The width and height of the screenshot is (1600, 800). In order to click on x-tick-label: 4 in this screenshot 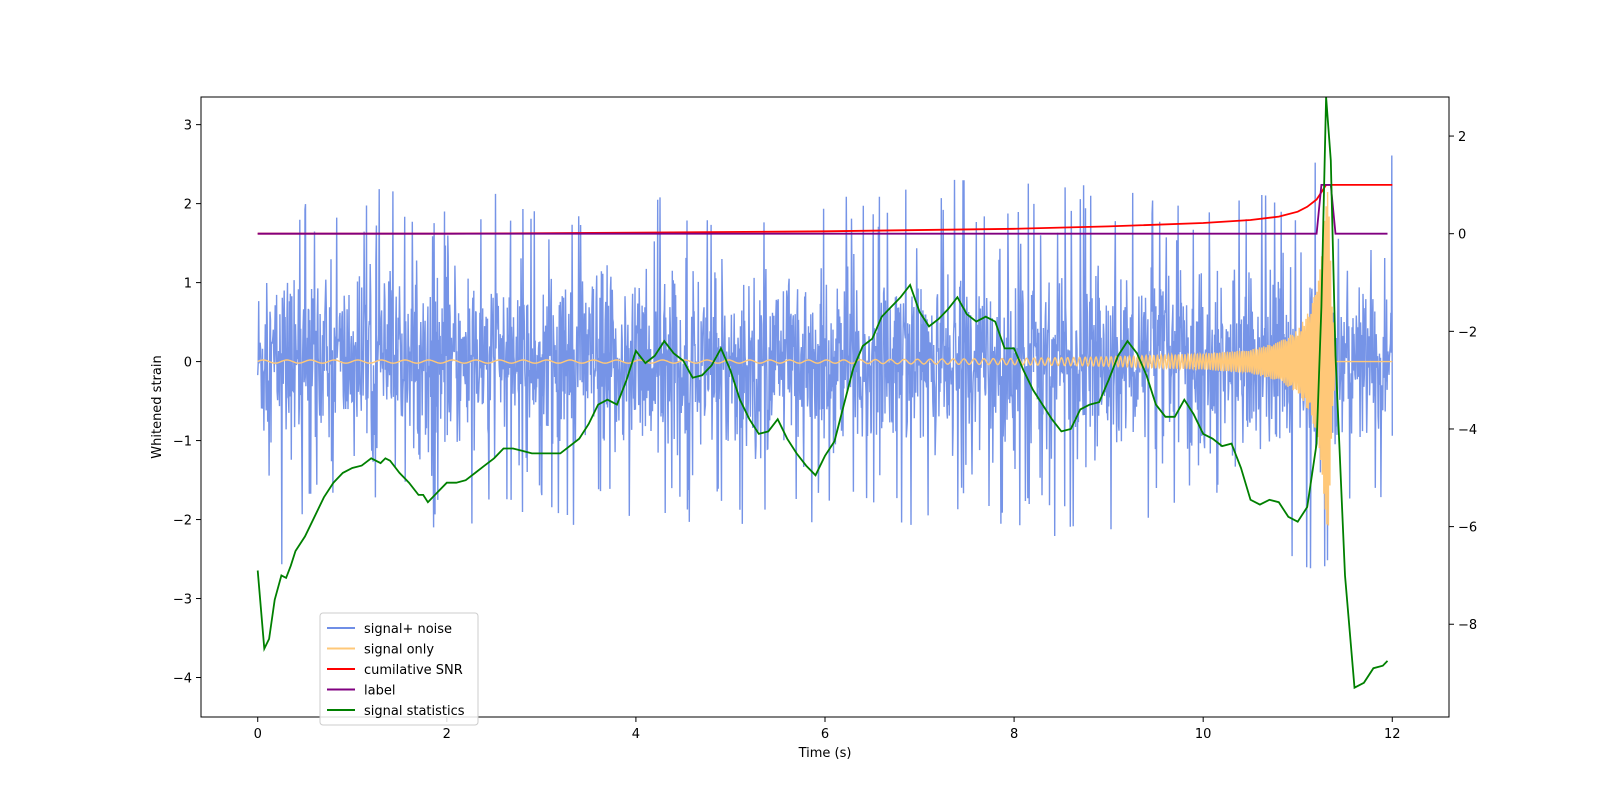, I will do `click(636, 734)`.